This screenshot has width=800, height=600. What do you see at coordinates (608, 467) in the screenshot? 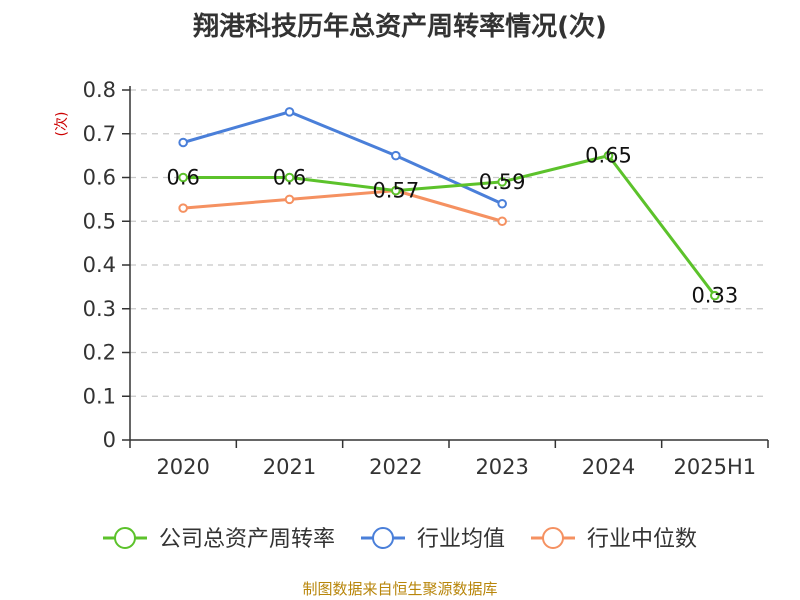
I see `x-tick-label: 2024` at bounding box center [608, 467].